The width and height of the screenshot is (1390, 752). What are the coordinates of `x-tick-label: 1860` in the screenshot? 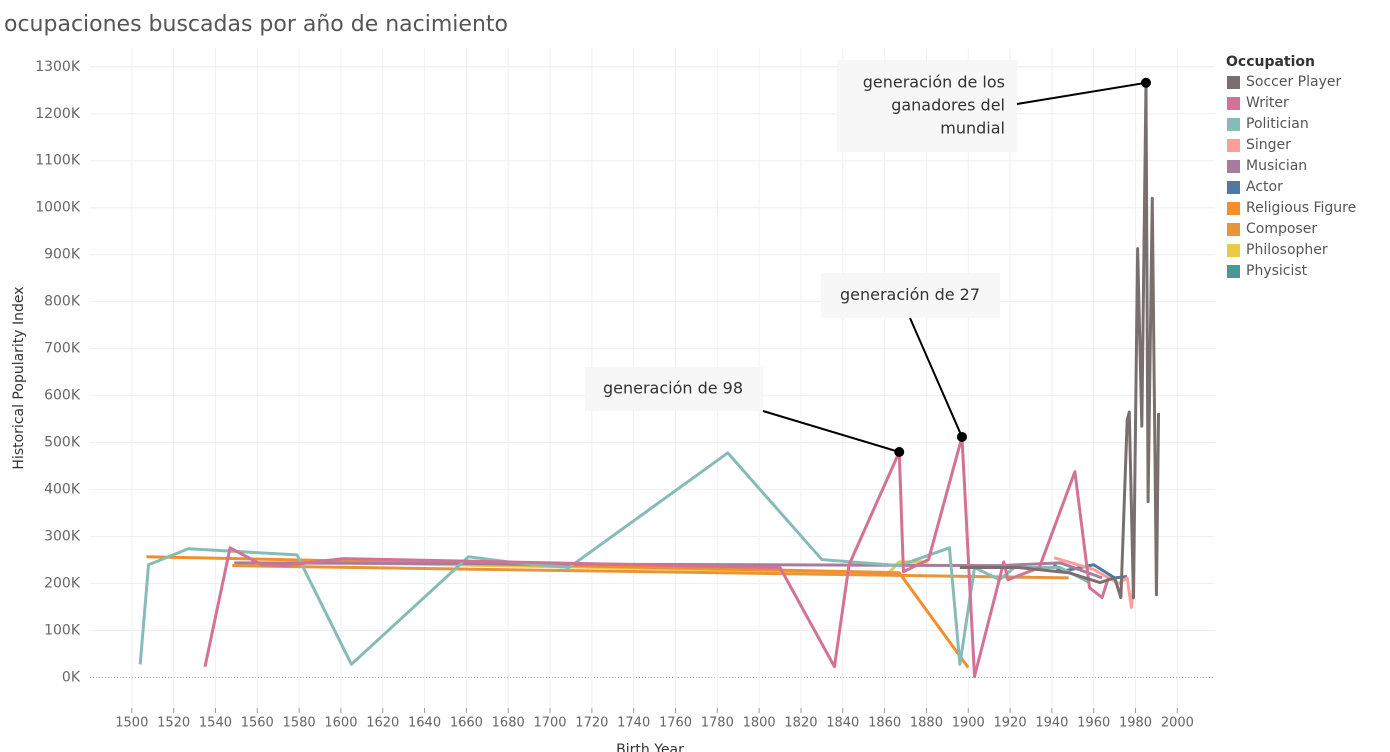 It's located at (884, 723).